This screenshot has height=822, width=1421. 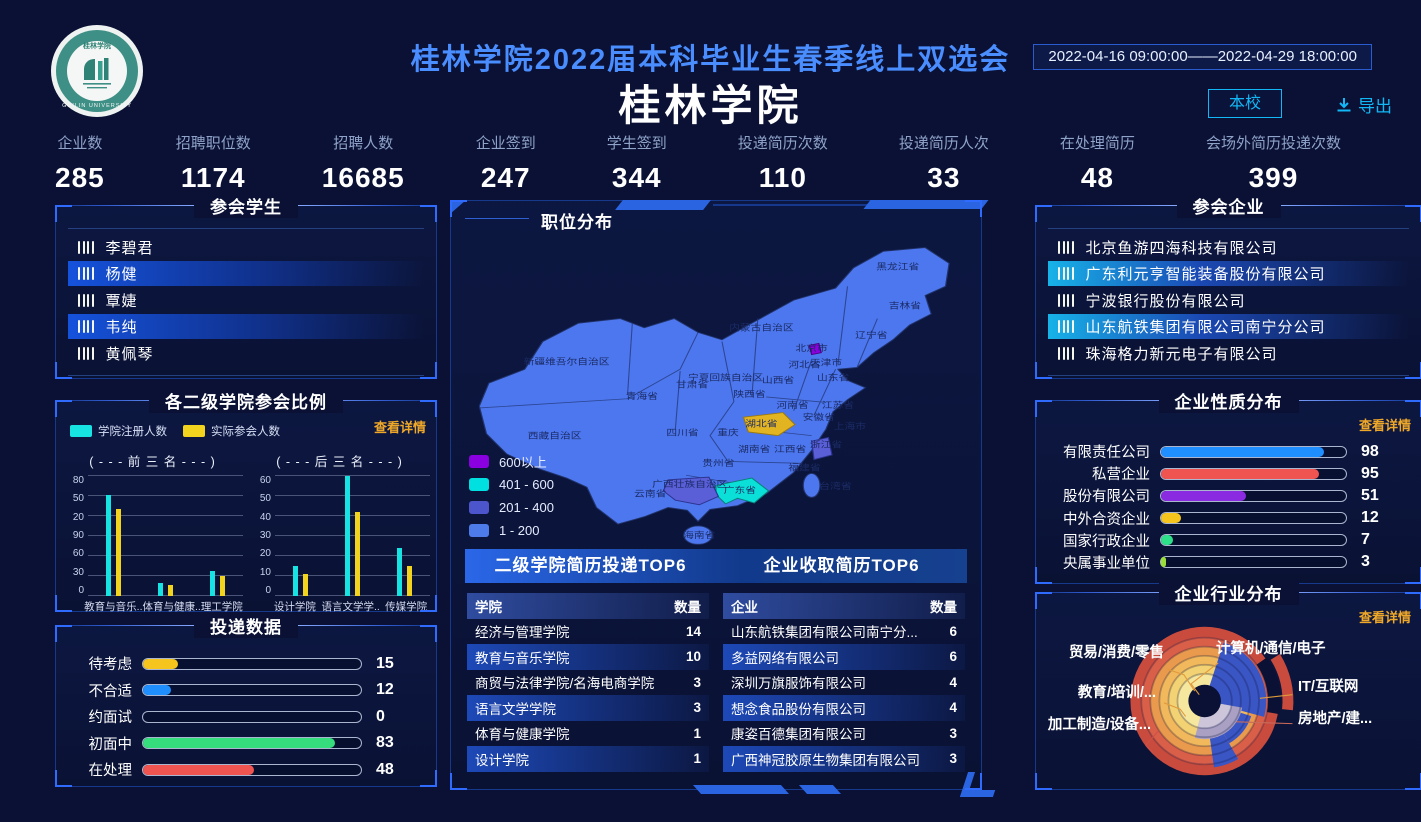 What do you see at coordinates (844, 657) in the screenshot?
I see `table-row: 多益网络有限公司 6` at bounding box center [844, 657].